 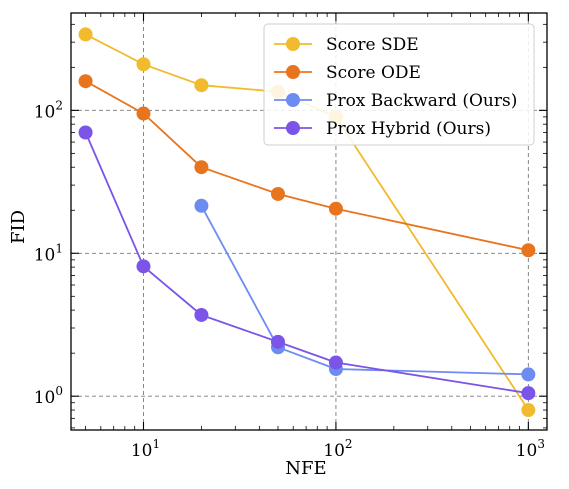 I want to click on x-axis-label: NFE, so click(x=305, y=468).